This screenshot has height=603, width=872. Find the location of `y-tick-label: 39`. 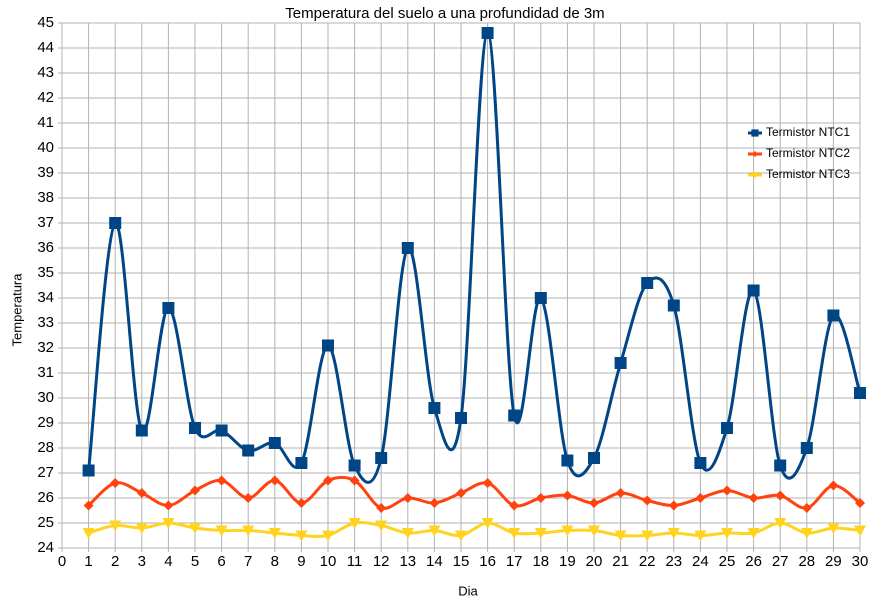

y-tick-label: 39 is located at coordinates (45, 172).